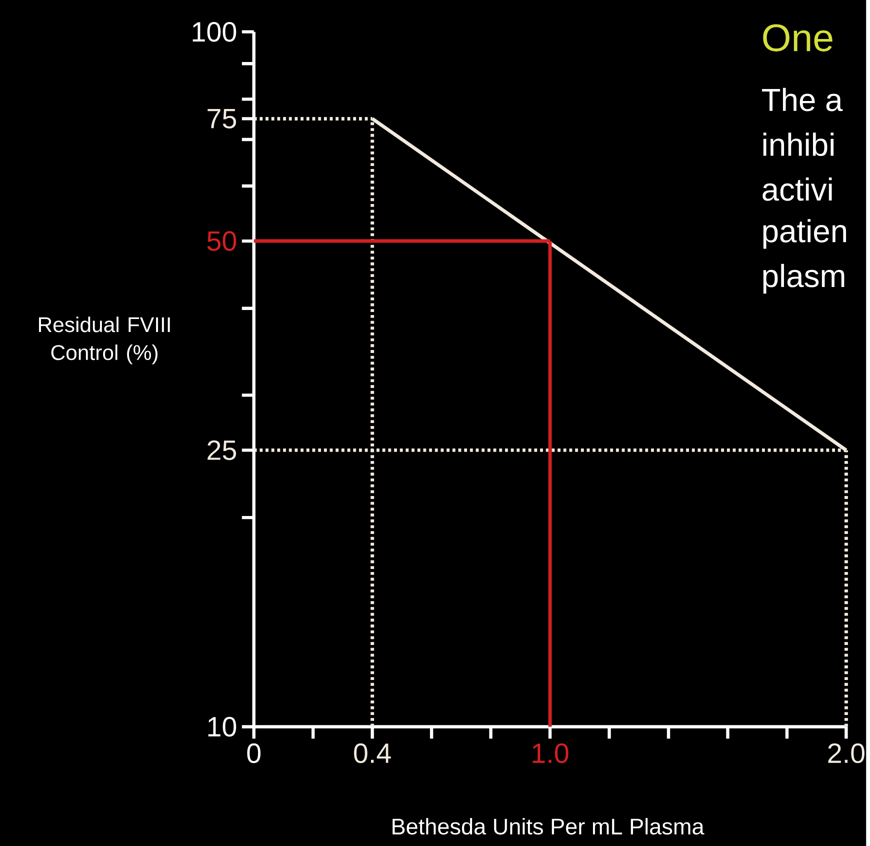  I want to click on annotation: plasm, so click(803, 279).